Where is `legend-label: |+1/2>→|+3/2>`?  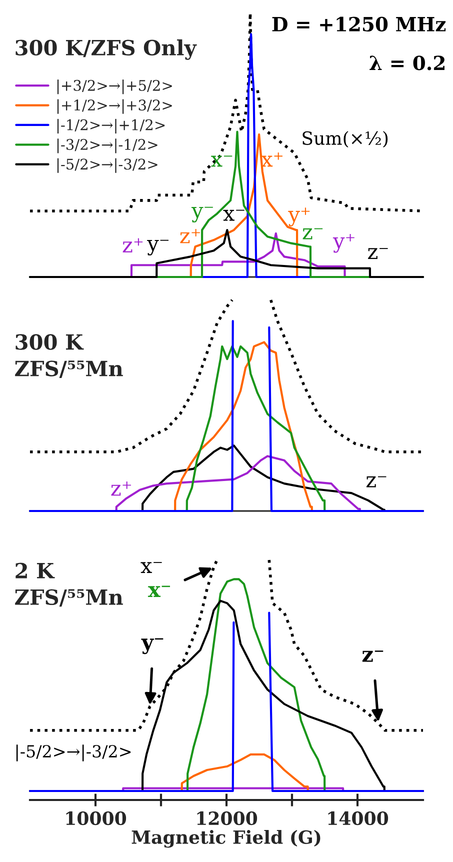 legend-label: |+1/2>→|+3/2> is located at coordinates (114, 106).